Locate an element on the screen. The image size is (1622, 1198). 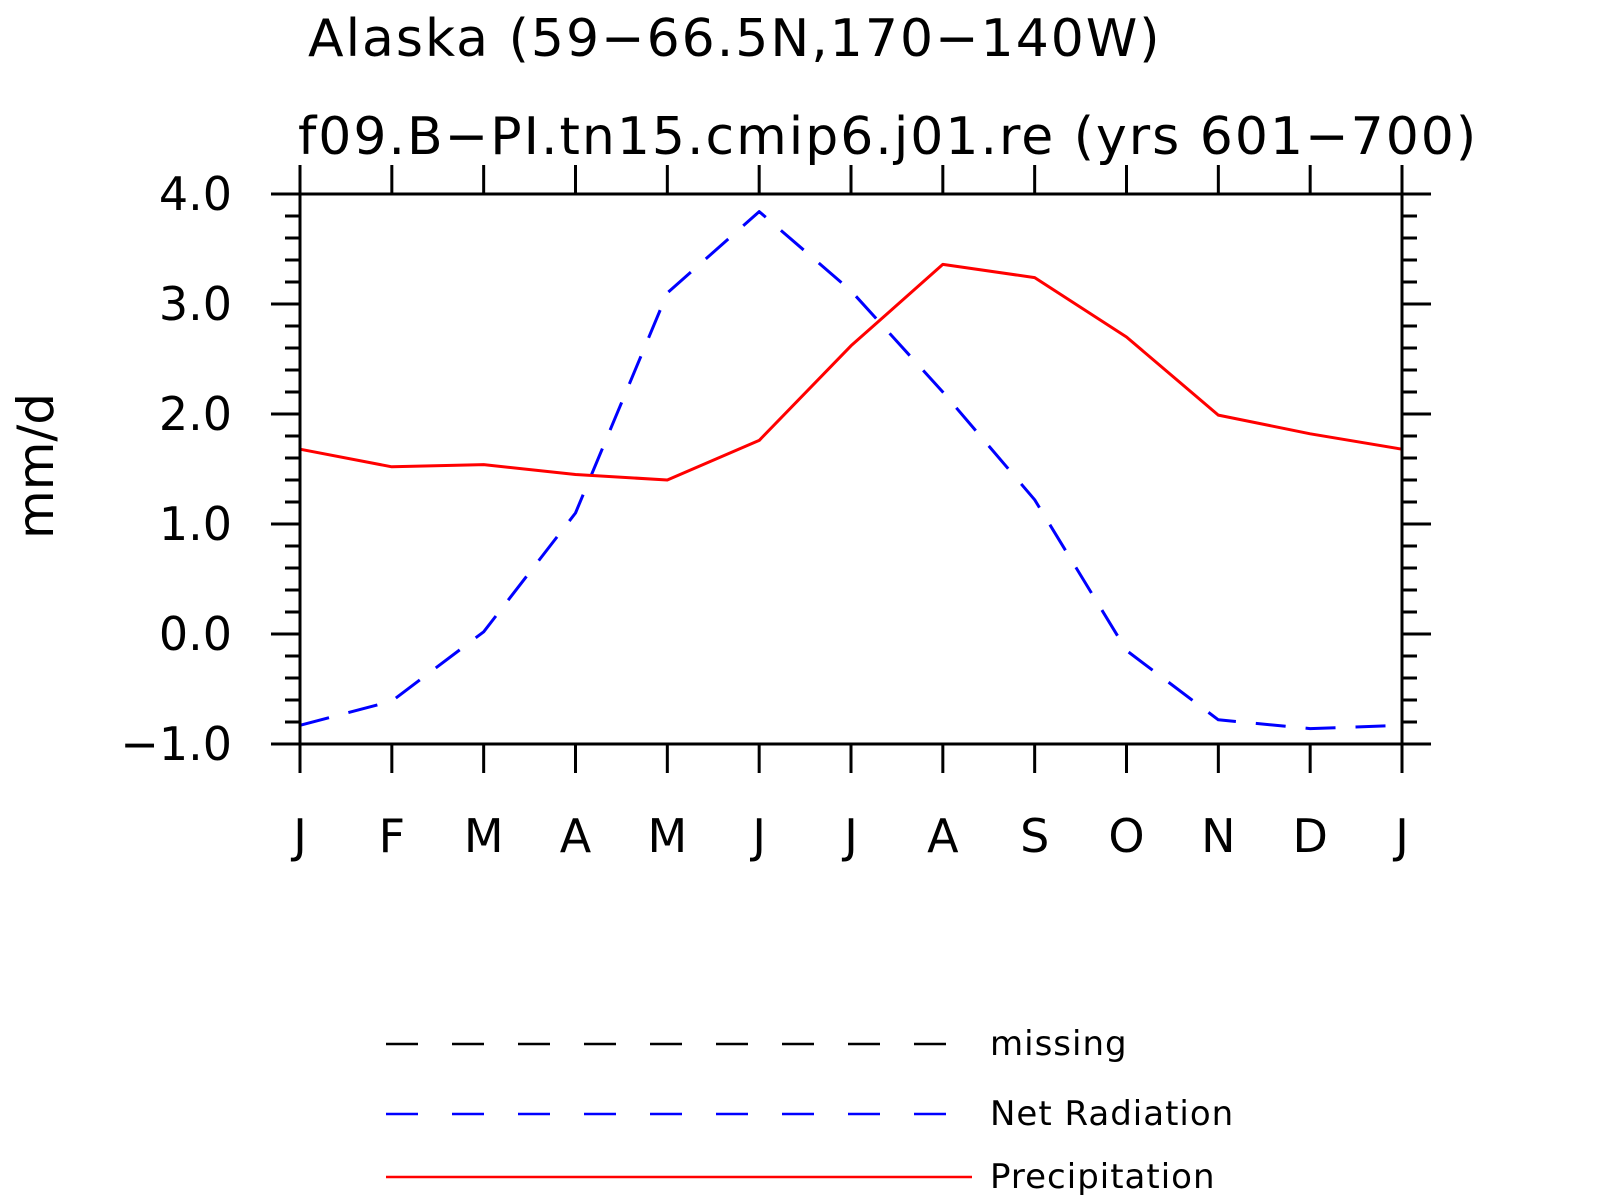
x-tick-label: F is located at coordinates (392, 836).